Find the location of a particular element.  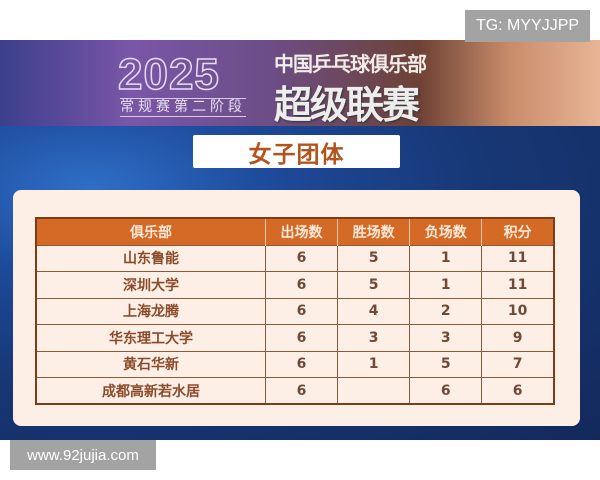

cell-club: 深圳大学 is located at coordinates (150, 284).